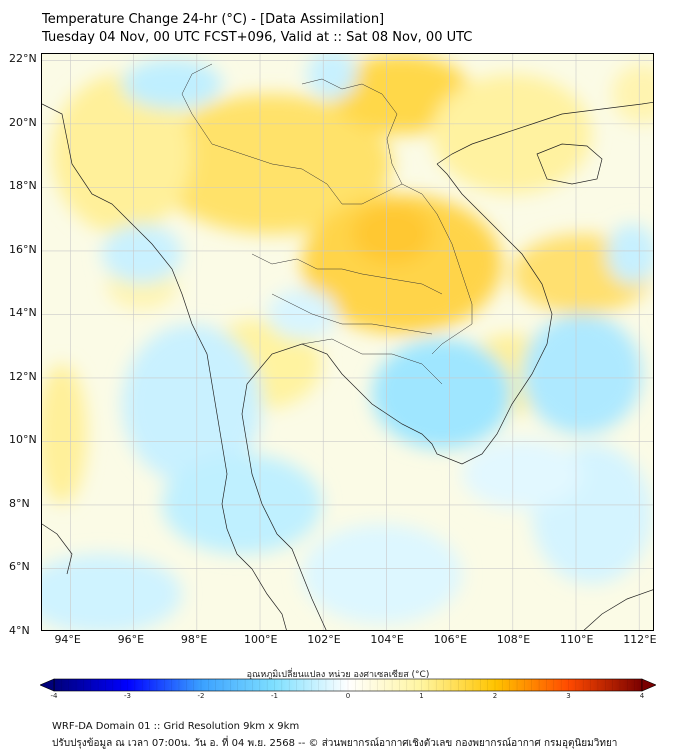  What do you see at coordinates (201, 696) in the screenshot?
I see `colorbar-tick-label: -2` at bounding box center [201, 696].